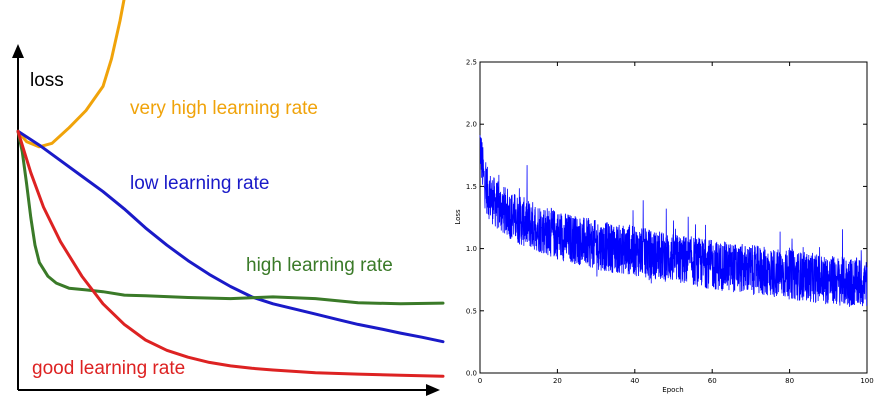 This screenshot has height=412, width=890. Describe the element at coordinates (471, 249) in the screenshot. I see `y-tick-label: 1.0` at that location.